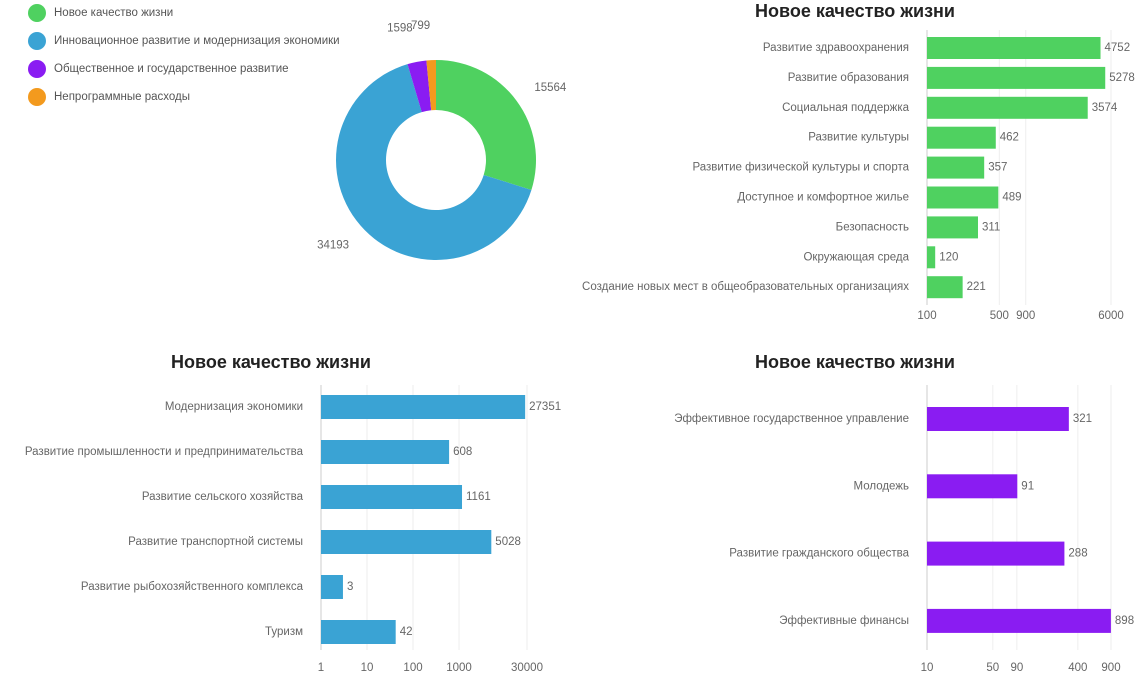 The image size is (1142, 678). I want to click on x-tick-label: 1, so click(321, 668).